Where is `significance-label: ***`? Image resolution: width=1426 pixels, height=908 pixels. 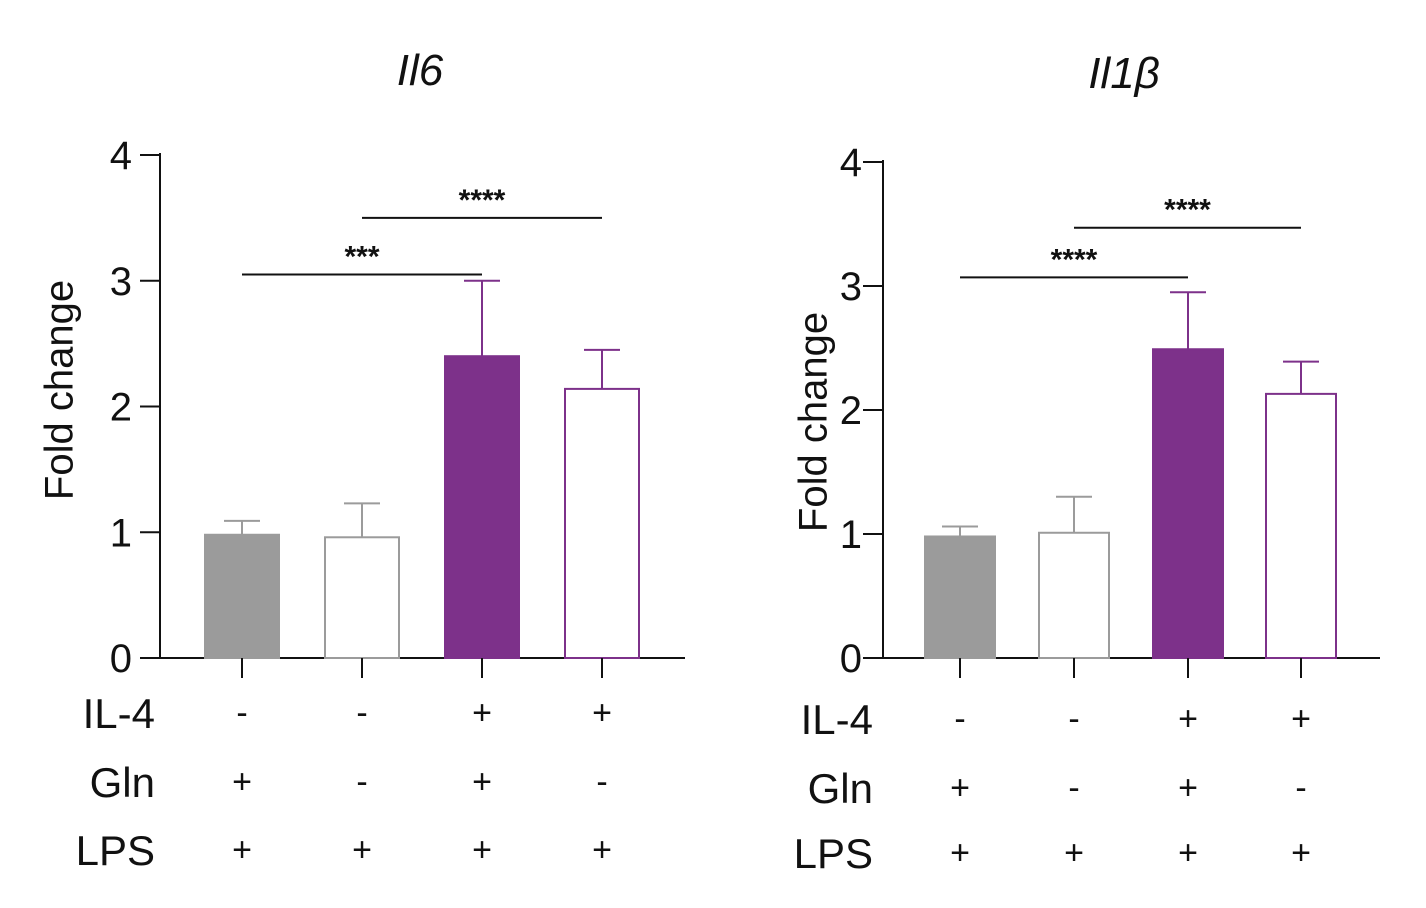 significance-label: *** is located at coordinates (361, 256).